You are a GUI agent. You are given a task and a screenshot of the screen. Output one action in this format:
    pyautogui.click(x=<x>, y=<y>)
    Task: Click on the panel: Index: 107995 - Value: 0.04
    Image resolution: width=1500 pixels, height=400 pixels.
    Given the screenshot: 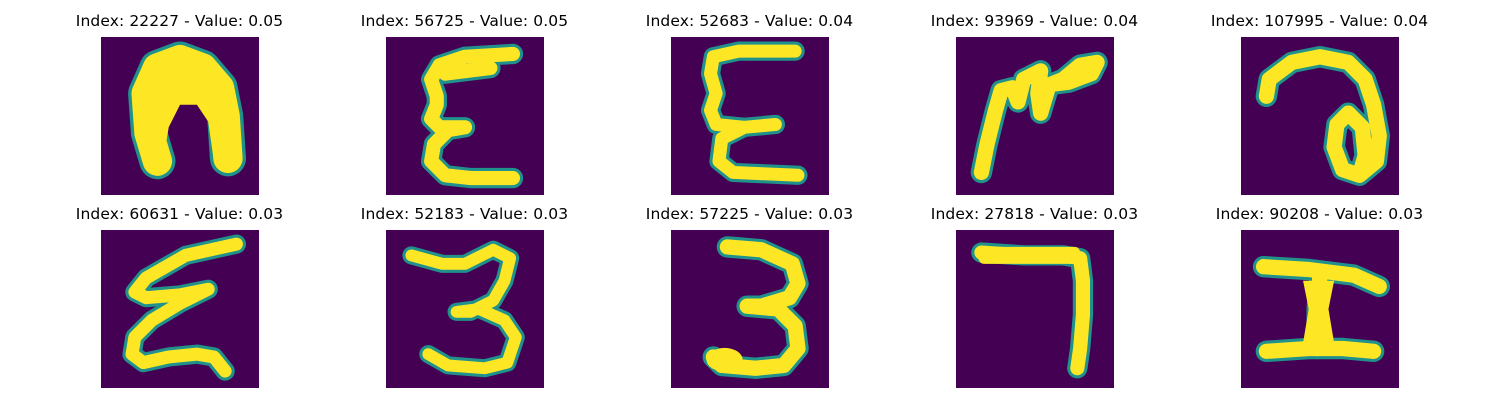 What is the action you would take?
    pyautogui.click(x=1319, y=103)
    